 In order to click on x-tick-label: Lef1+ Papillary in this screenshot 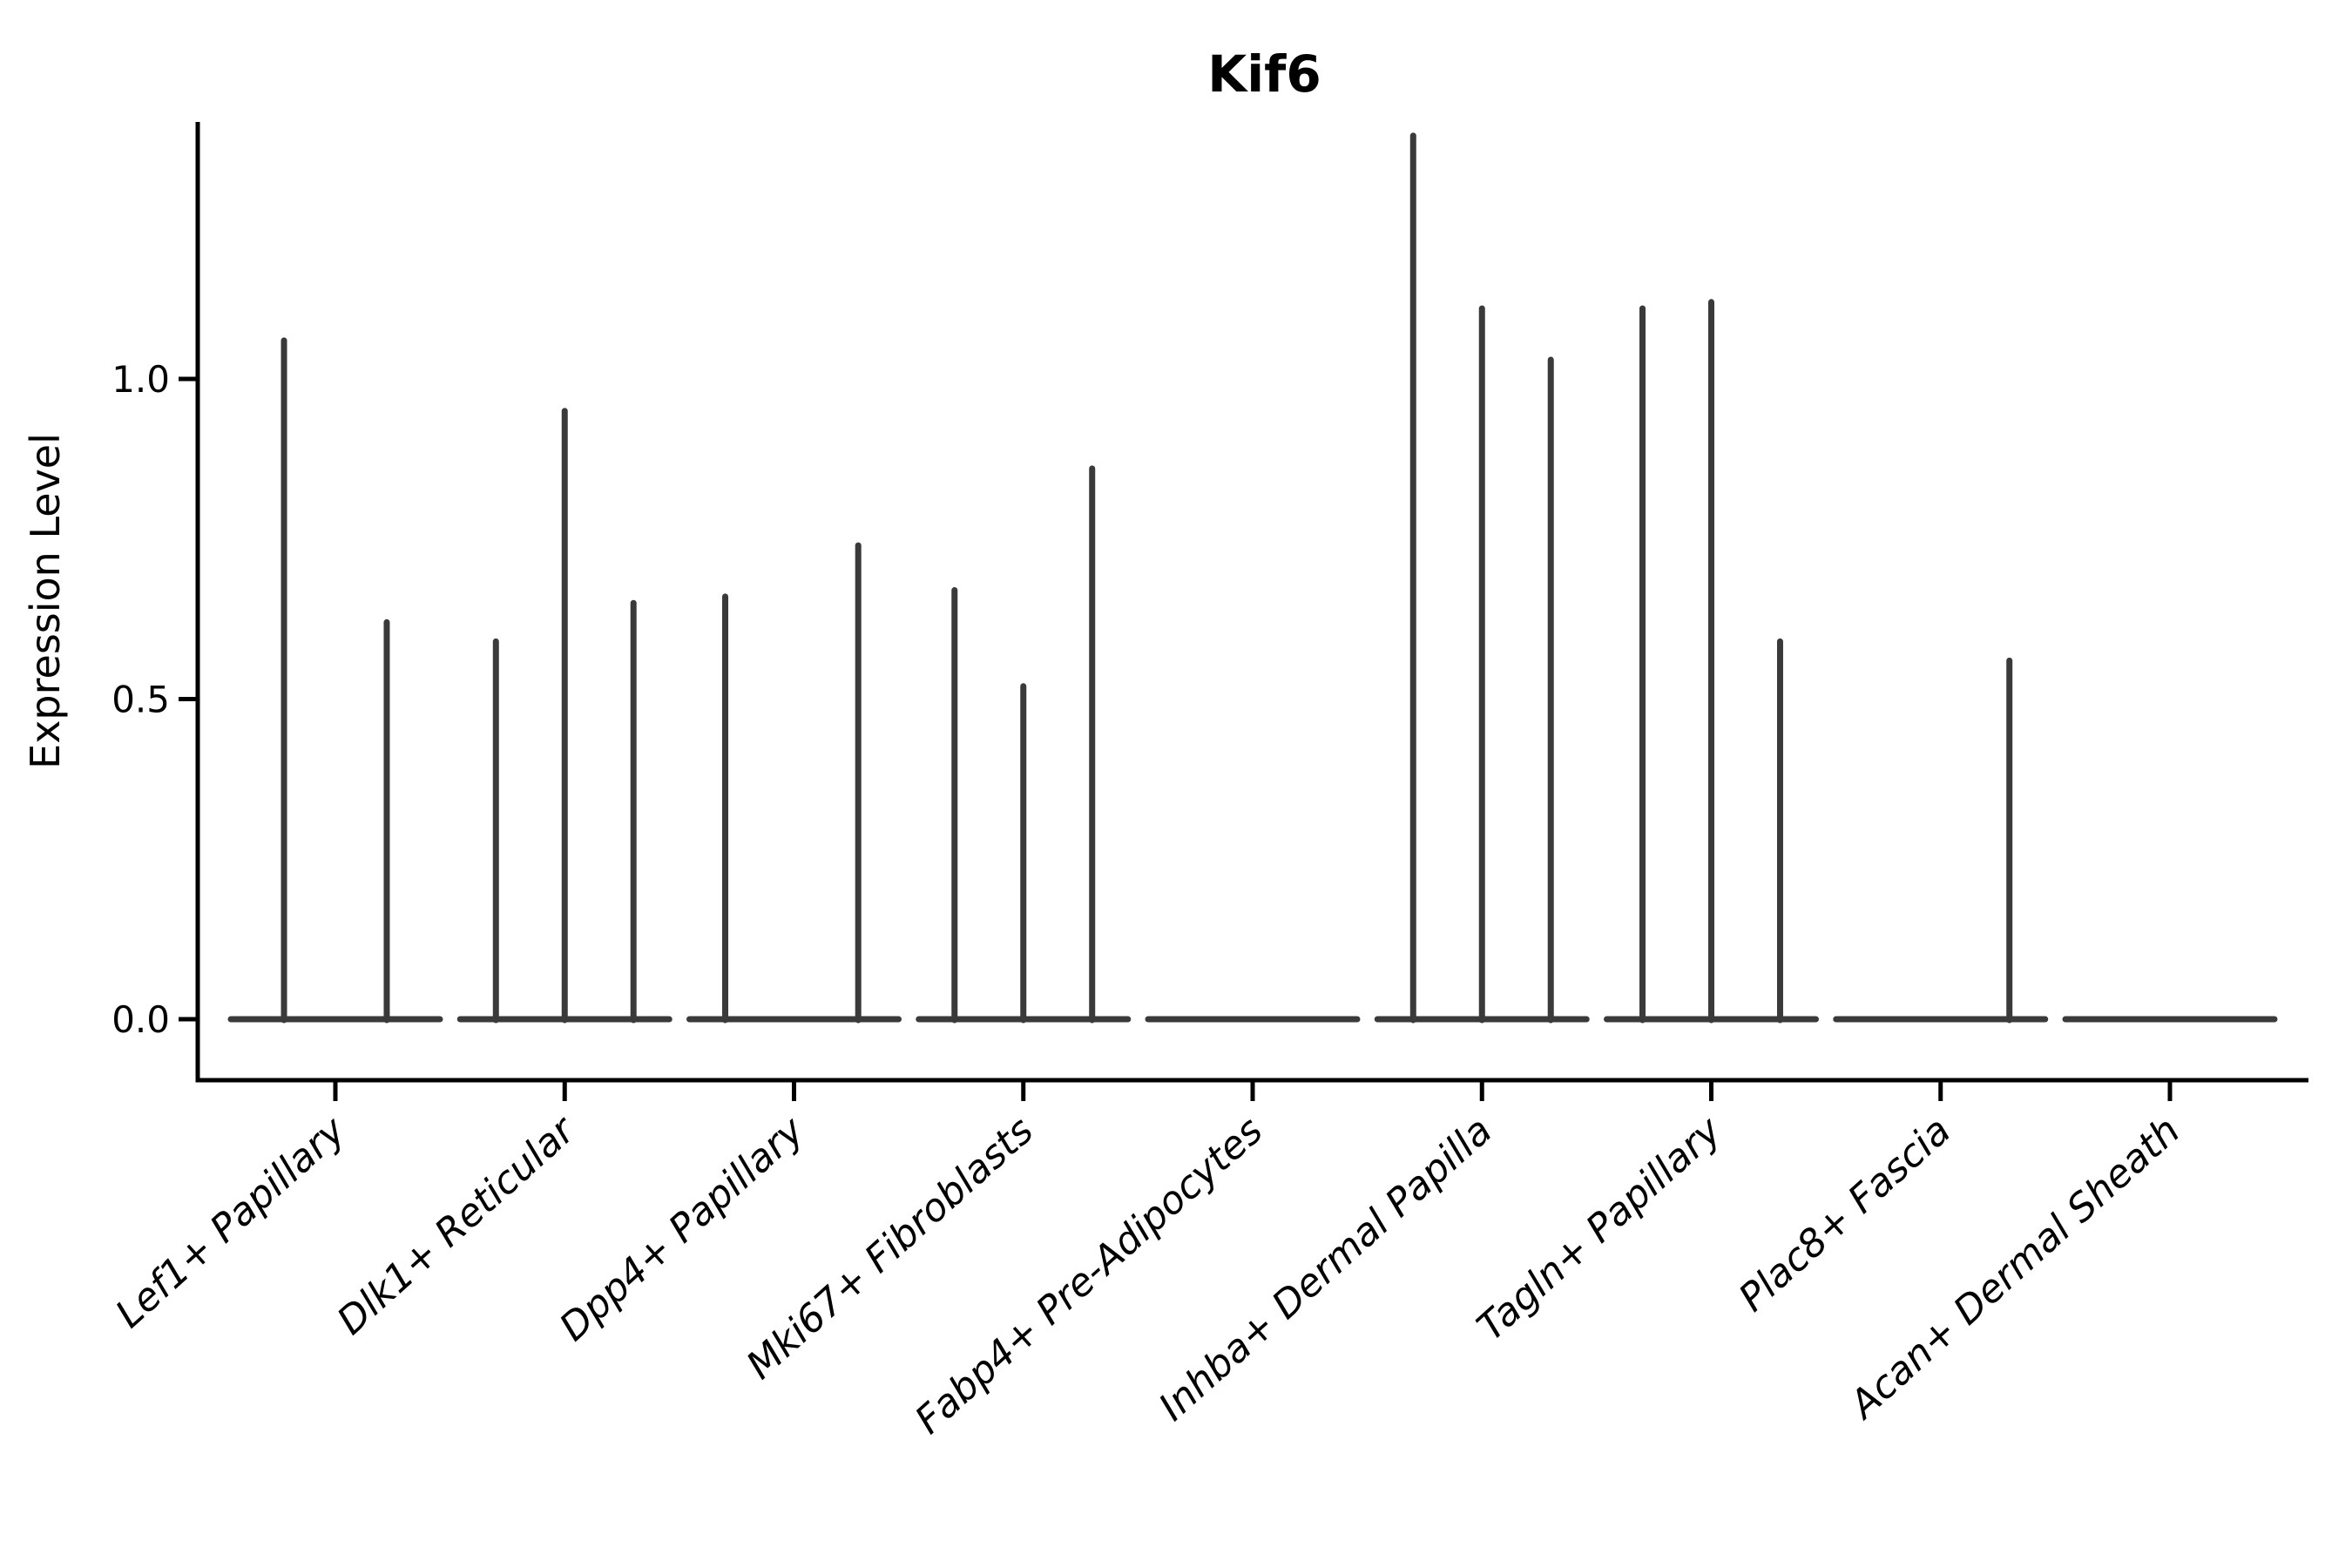, I will do `click(231, 1222)`.